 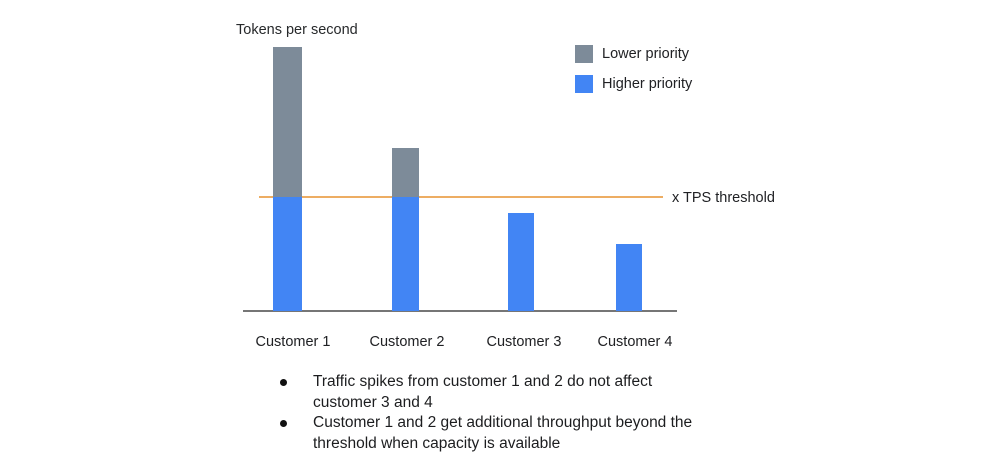 I want to click on chart-legend: Lower priority Higher priority, so click(x=633, y=69).